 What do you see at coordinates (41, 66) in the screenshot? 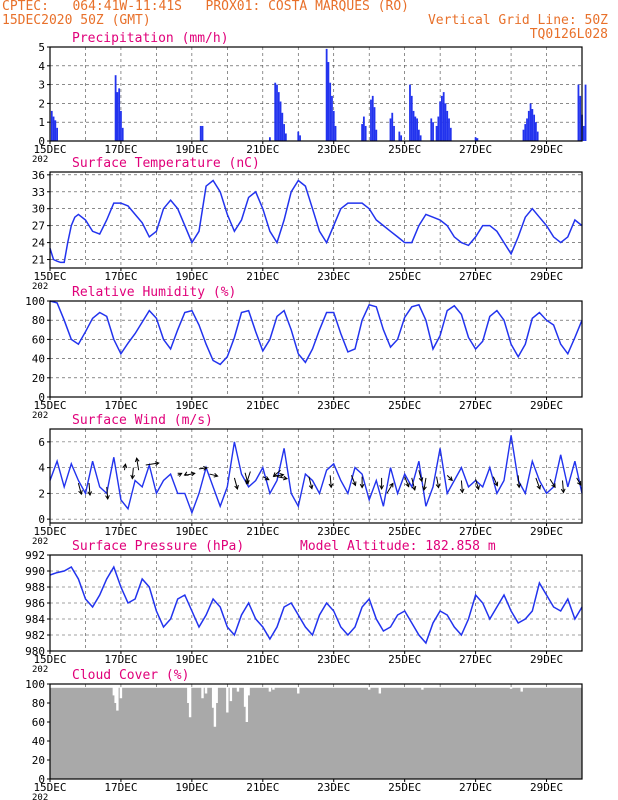
I see `y-tick-label: 4` at bounding box center [41, 66].